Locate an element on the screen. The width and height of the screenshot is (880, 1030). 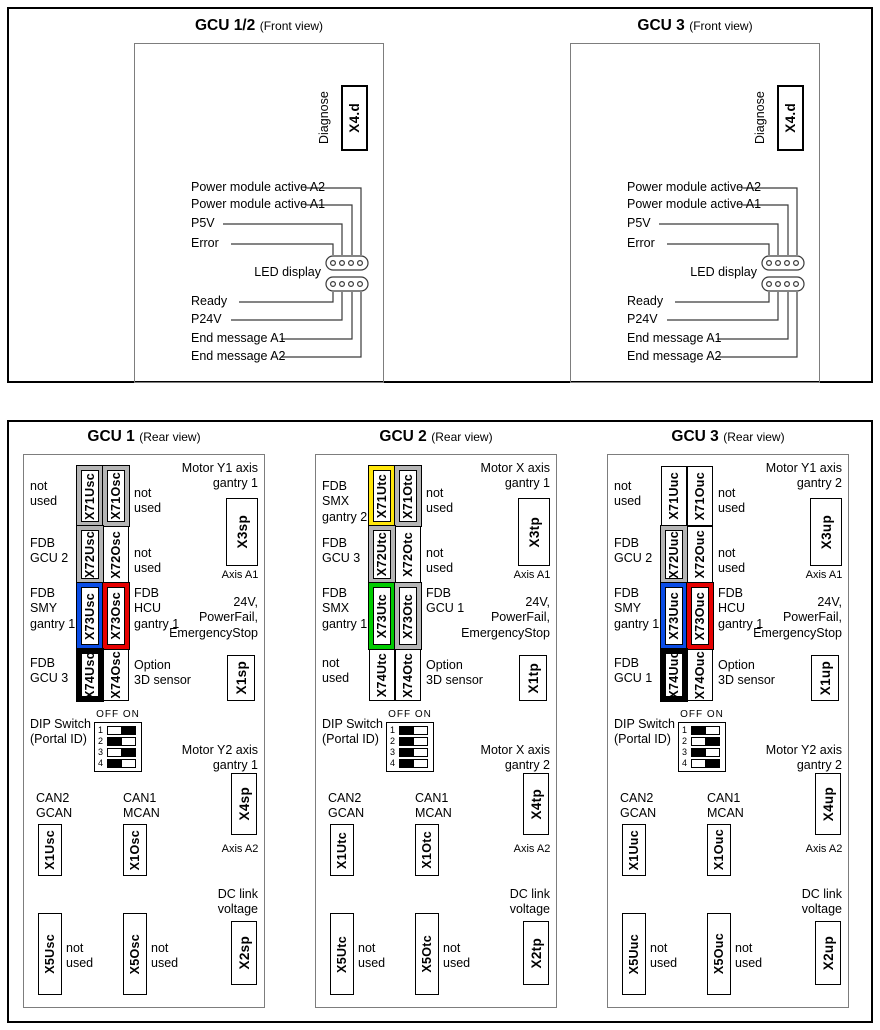
connector-left-label-row4: not used is located at coordinates (336, 671).